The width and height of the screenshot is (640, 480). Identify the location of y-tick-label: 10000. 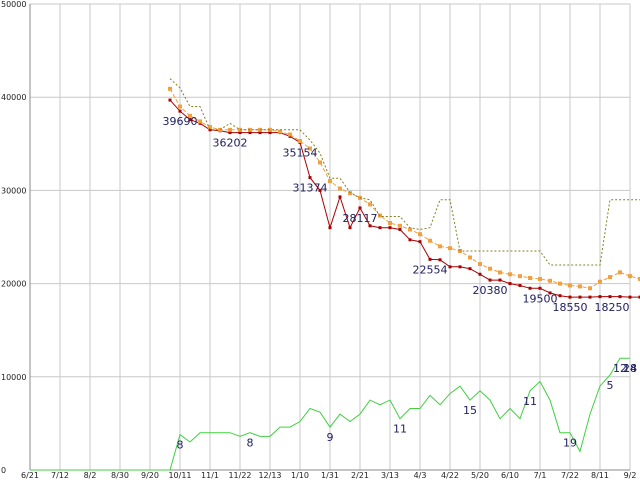
(13, 377).